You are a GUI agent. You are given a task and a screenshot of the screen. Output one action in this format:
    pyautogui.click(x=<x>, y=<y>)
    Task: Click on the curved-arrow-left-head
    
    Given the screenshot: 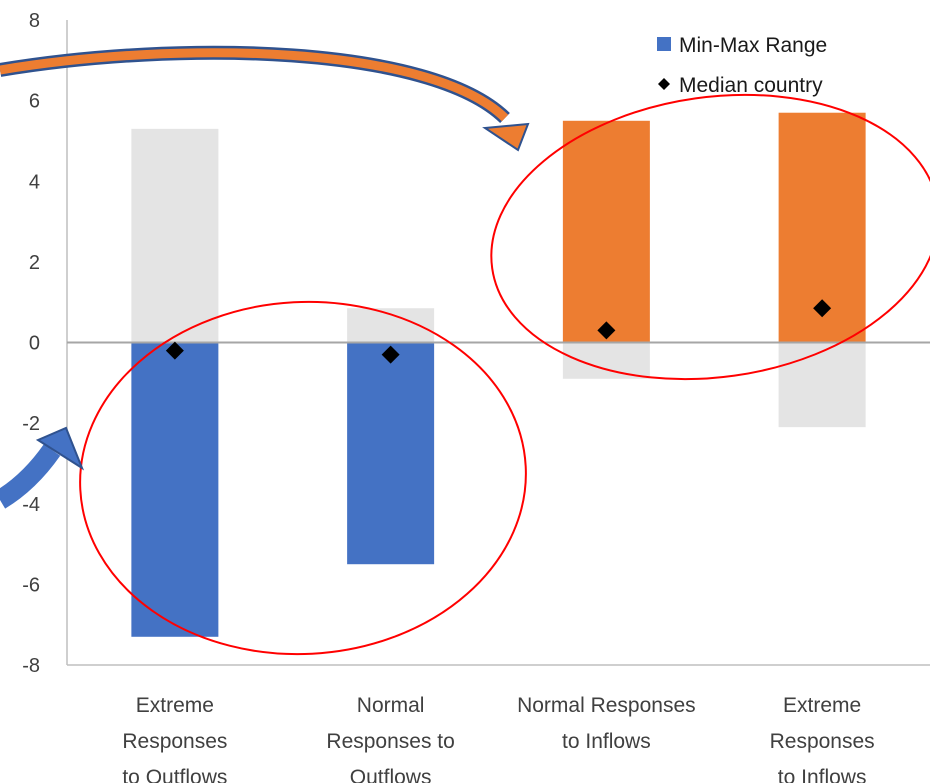 What is the action you would take?
    pyautogui.click(x=60, y=448)
    